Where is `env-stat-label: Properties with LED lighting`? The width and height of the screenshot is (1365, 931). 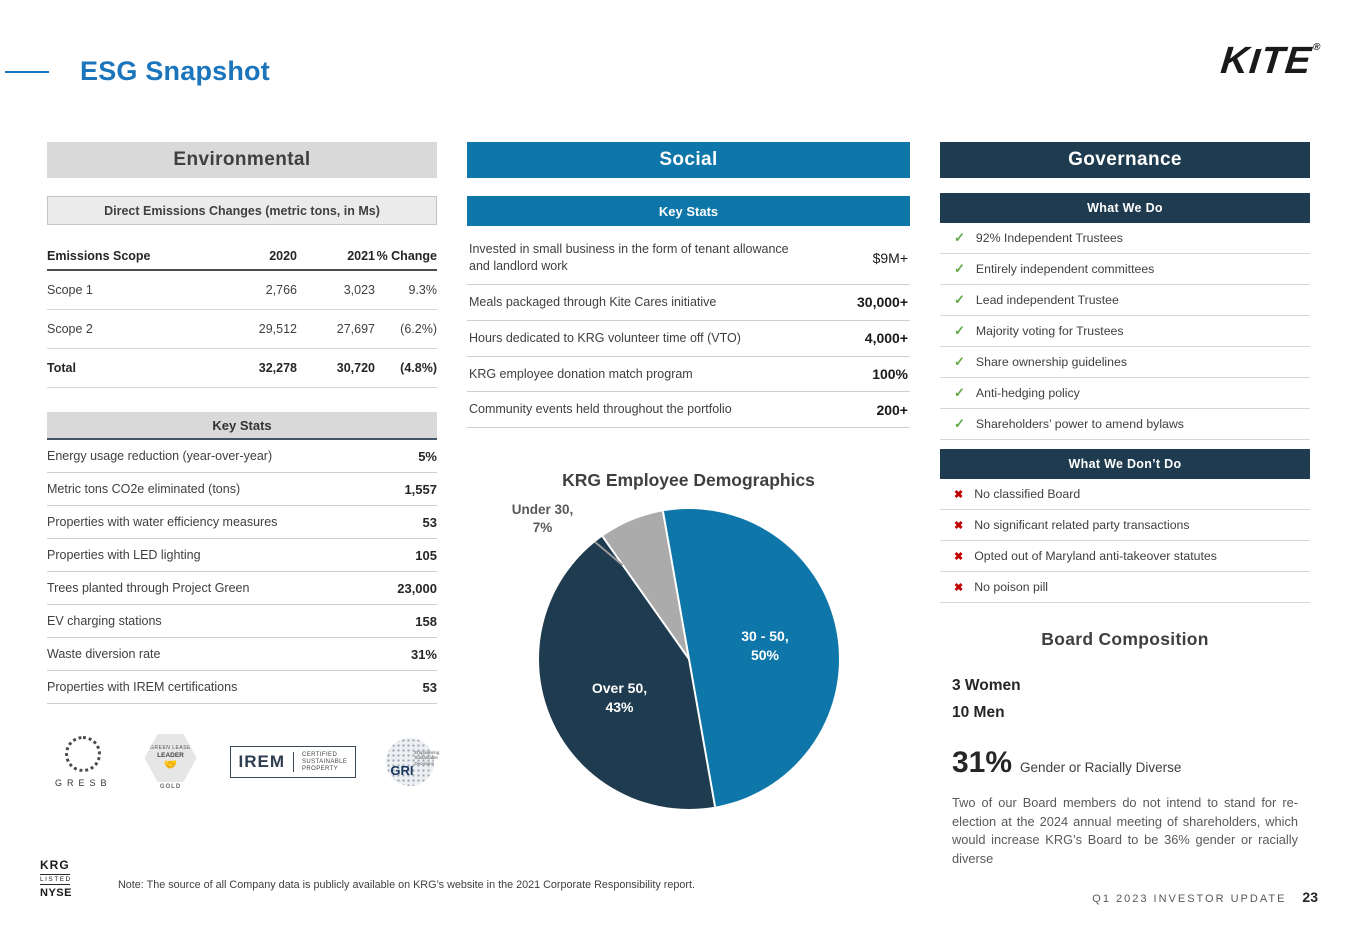 env-stat-label: Properties with LED lighting is located at coordinates (124, 555).